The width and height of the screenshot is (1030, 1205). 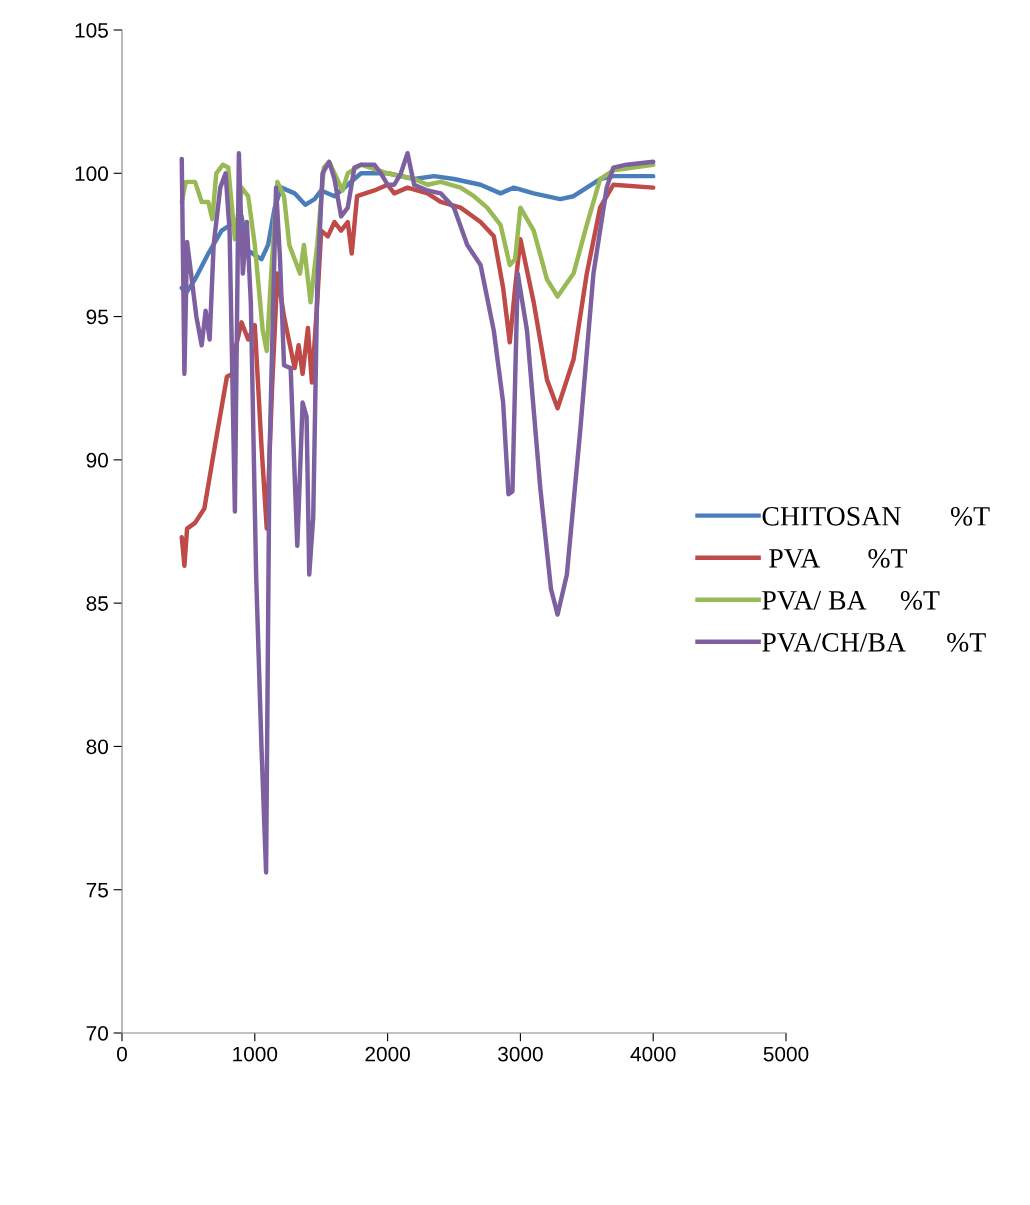 What do you see at coordinates (97, 603) in the screenshot?
I see `y-tick-label: 85` at bounding box center [97, 603].